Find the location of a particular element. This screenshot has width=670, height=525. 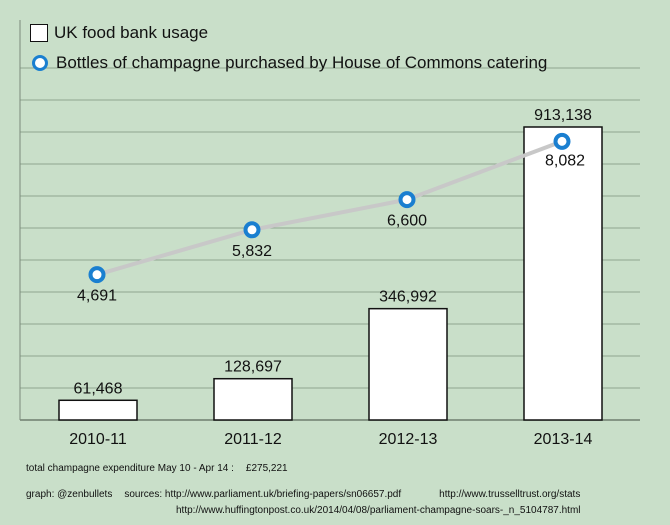

bar-value-label: 913,138 is located at coordinates (563, 115).